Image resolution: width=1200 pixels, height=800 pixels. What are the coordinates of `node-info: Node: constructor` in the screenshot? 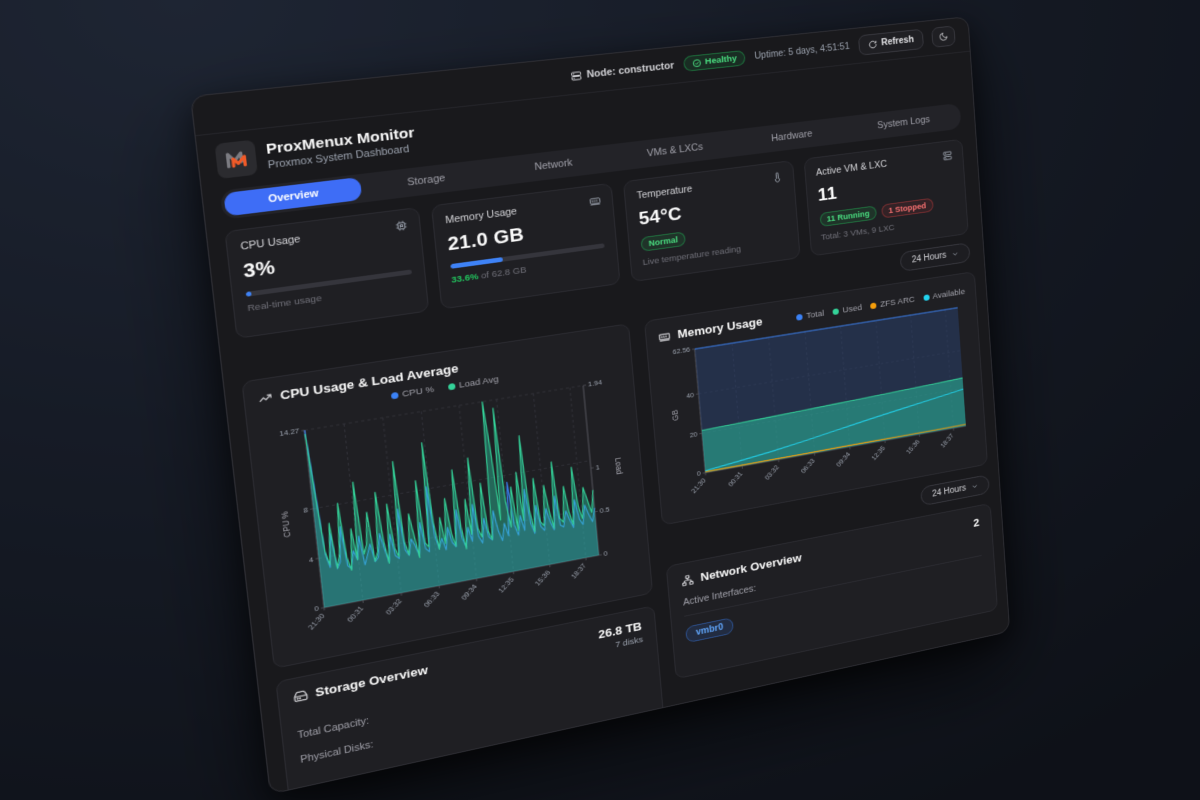 It's located at (622, 71).